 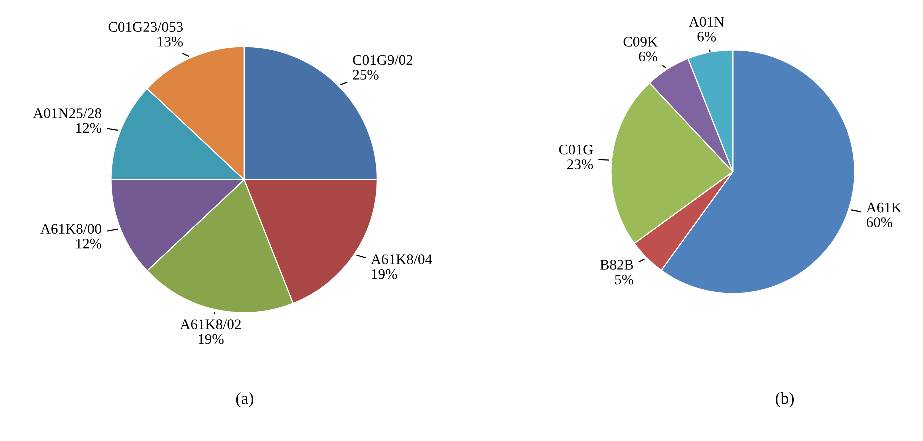 What do you see at coordinates (879, 223) in the screenshot?
I see `data-label: 60%` at bounding box center [879, 223].